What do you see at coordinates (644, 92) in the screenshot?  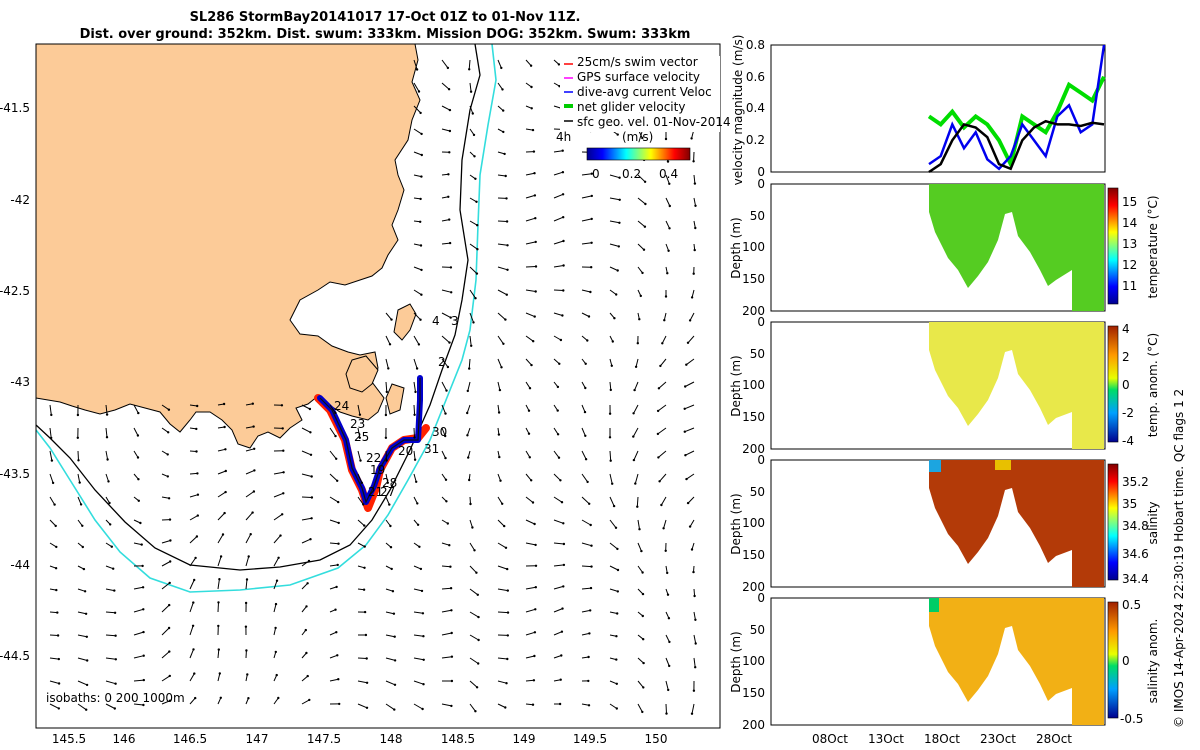 I see `legend-label: dive-avg current Veloc` at bounding box center [644, 92].